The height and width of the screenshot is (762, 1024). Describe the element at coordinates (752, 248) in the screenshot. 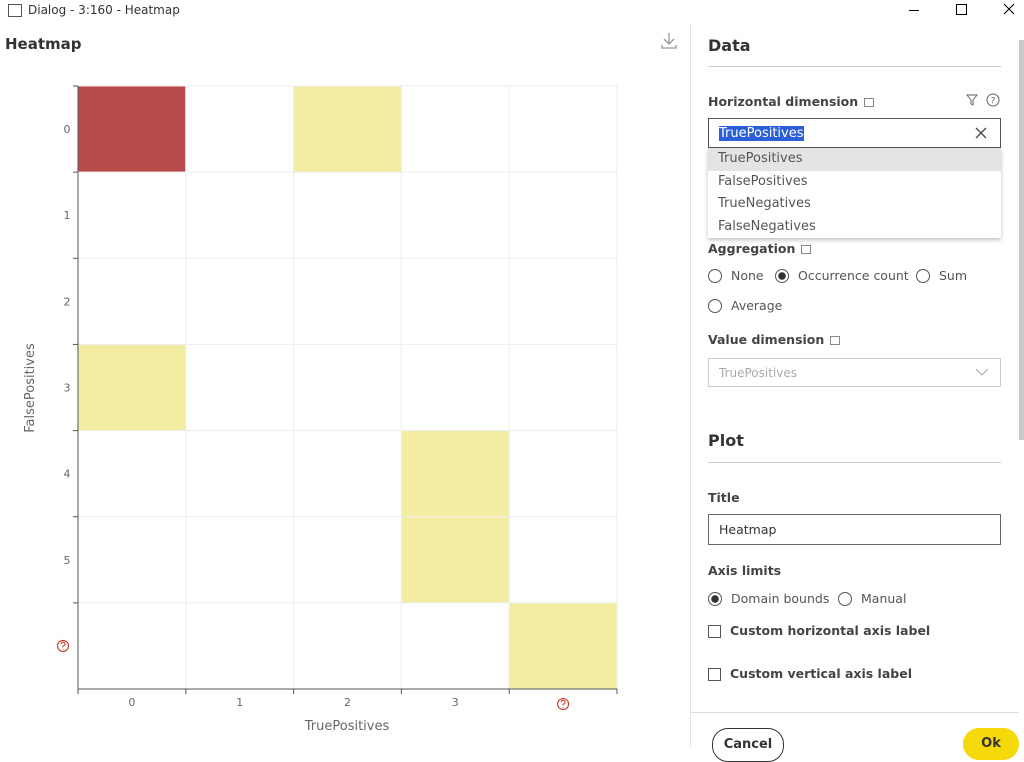

I see `label-text: Aggregation` at that location.